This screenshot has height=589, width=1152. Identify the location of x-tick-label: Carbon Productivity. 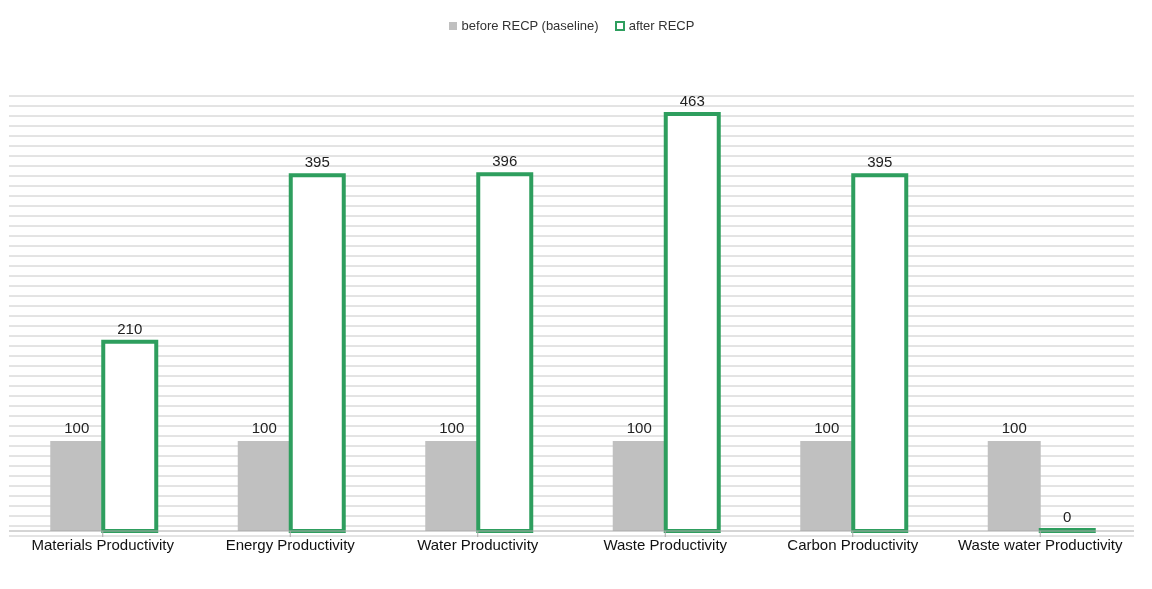
(853, 544).